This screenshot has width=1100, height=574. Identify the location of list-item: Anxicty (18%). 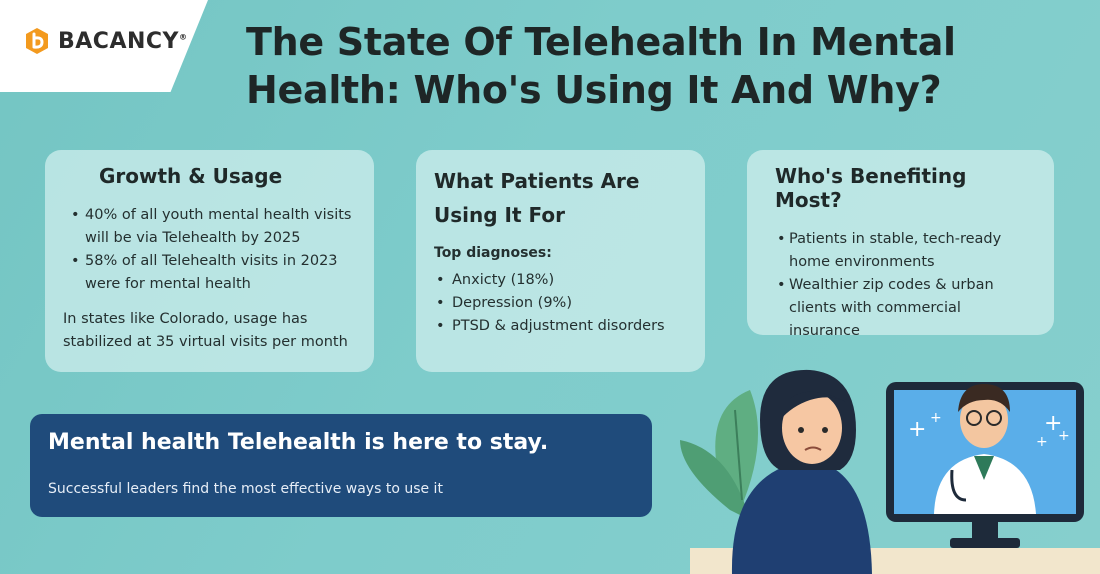
(560, 280).